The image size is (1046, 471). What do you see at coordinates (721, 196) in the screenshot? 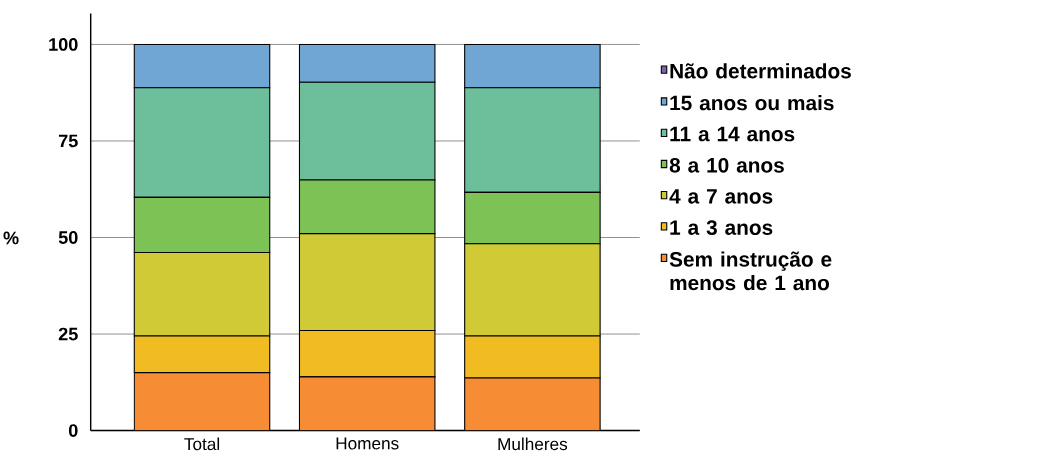
I see `legend-label: 4 a 7 anos` at bounding box center [721, 196].